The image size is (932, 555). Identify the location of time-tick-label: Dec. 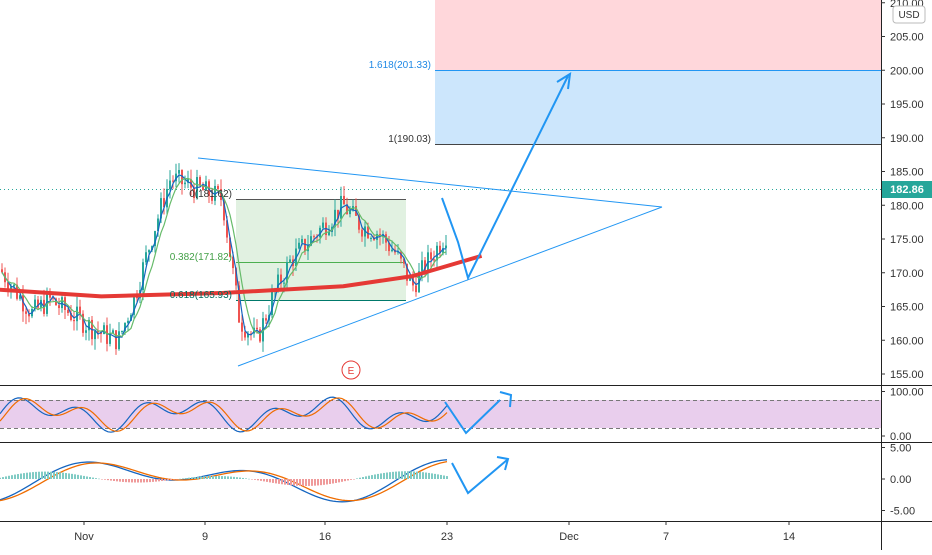
(569, 537).